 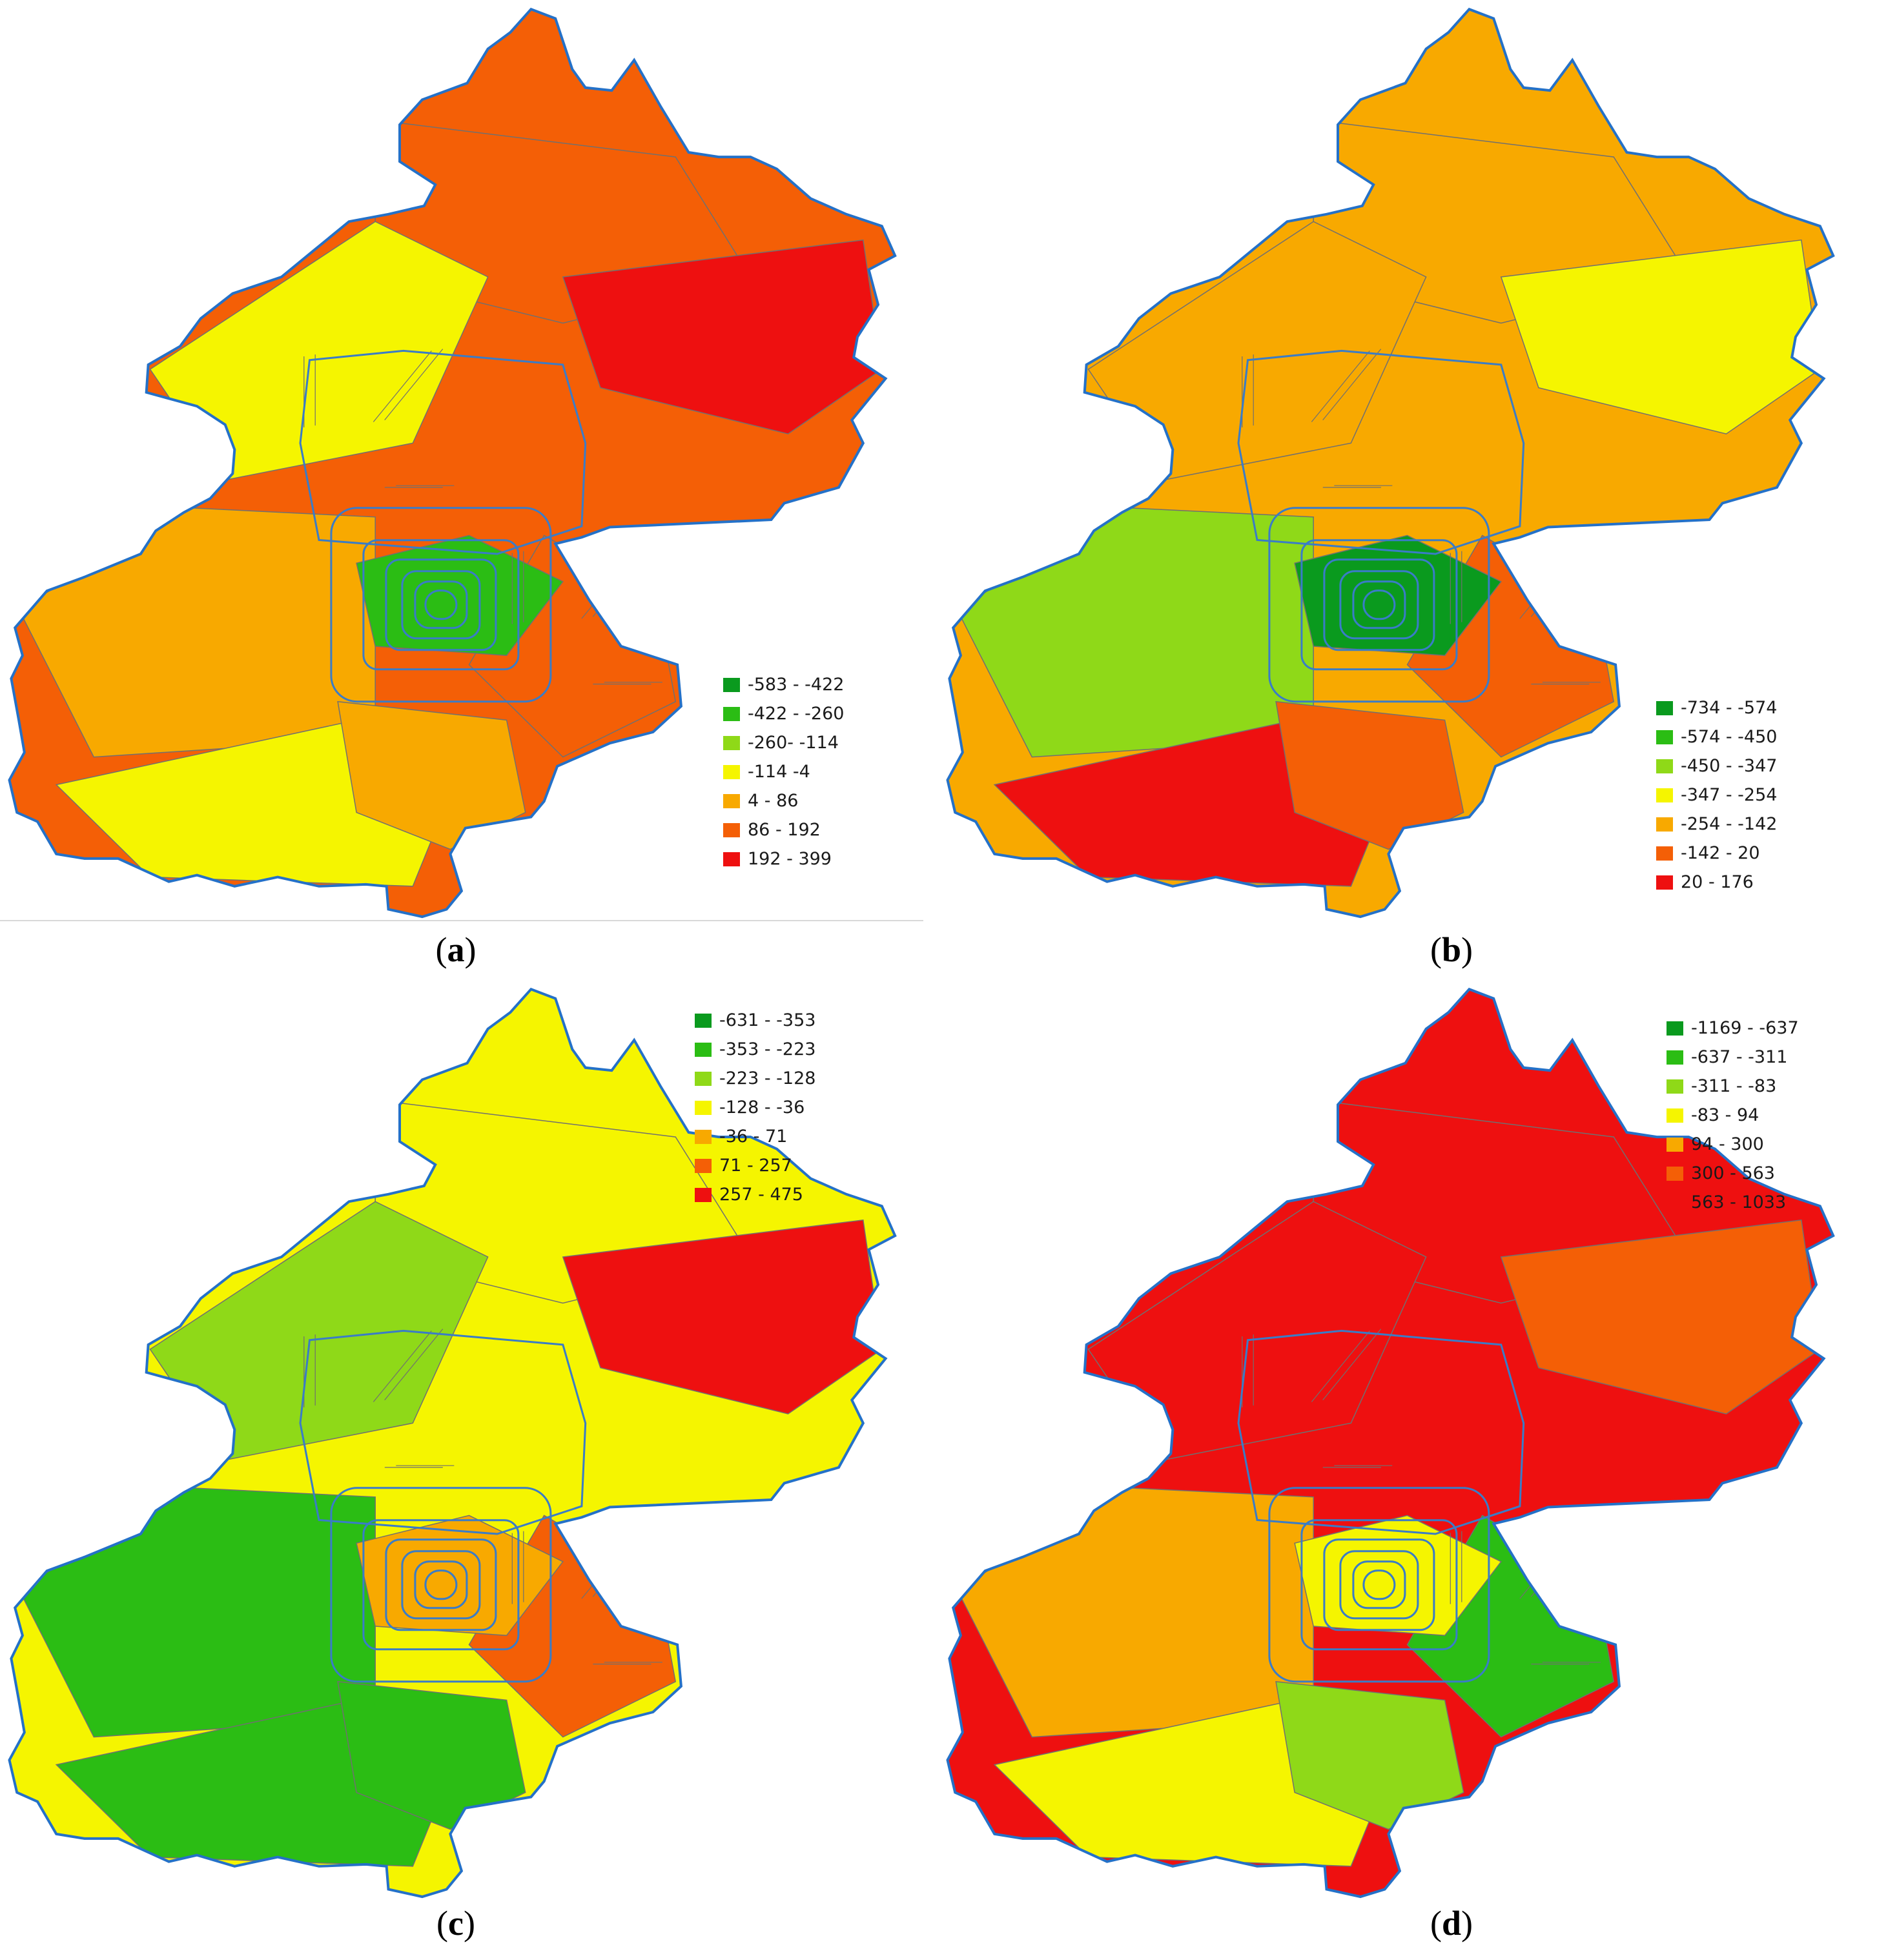 I want to click on legend-label: -1169 - -637, so click(x=1745, y=1028).